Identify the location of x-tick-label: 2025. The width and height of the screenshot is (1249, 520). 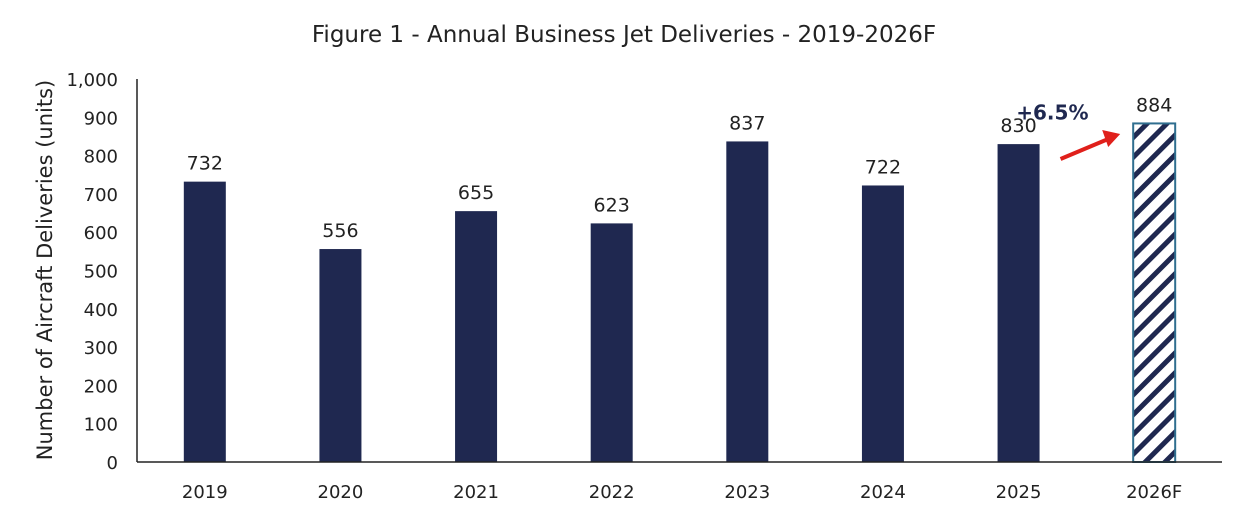
(1019, 492).